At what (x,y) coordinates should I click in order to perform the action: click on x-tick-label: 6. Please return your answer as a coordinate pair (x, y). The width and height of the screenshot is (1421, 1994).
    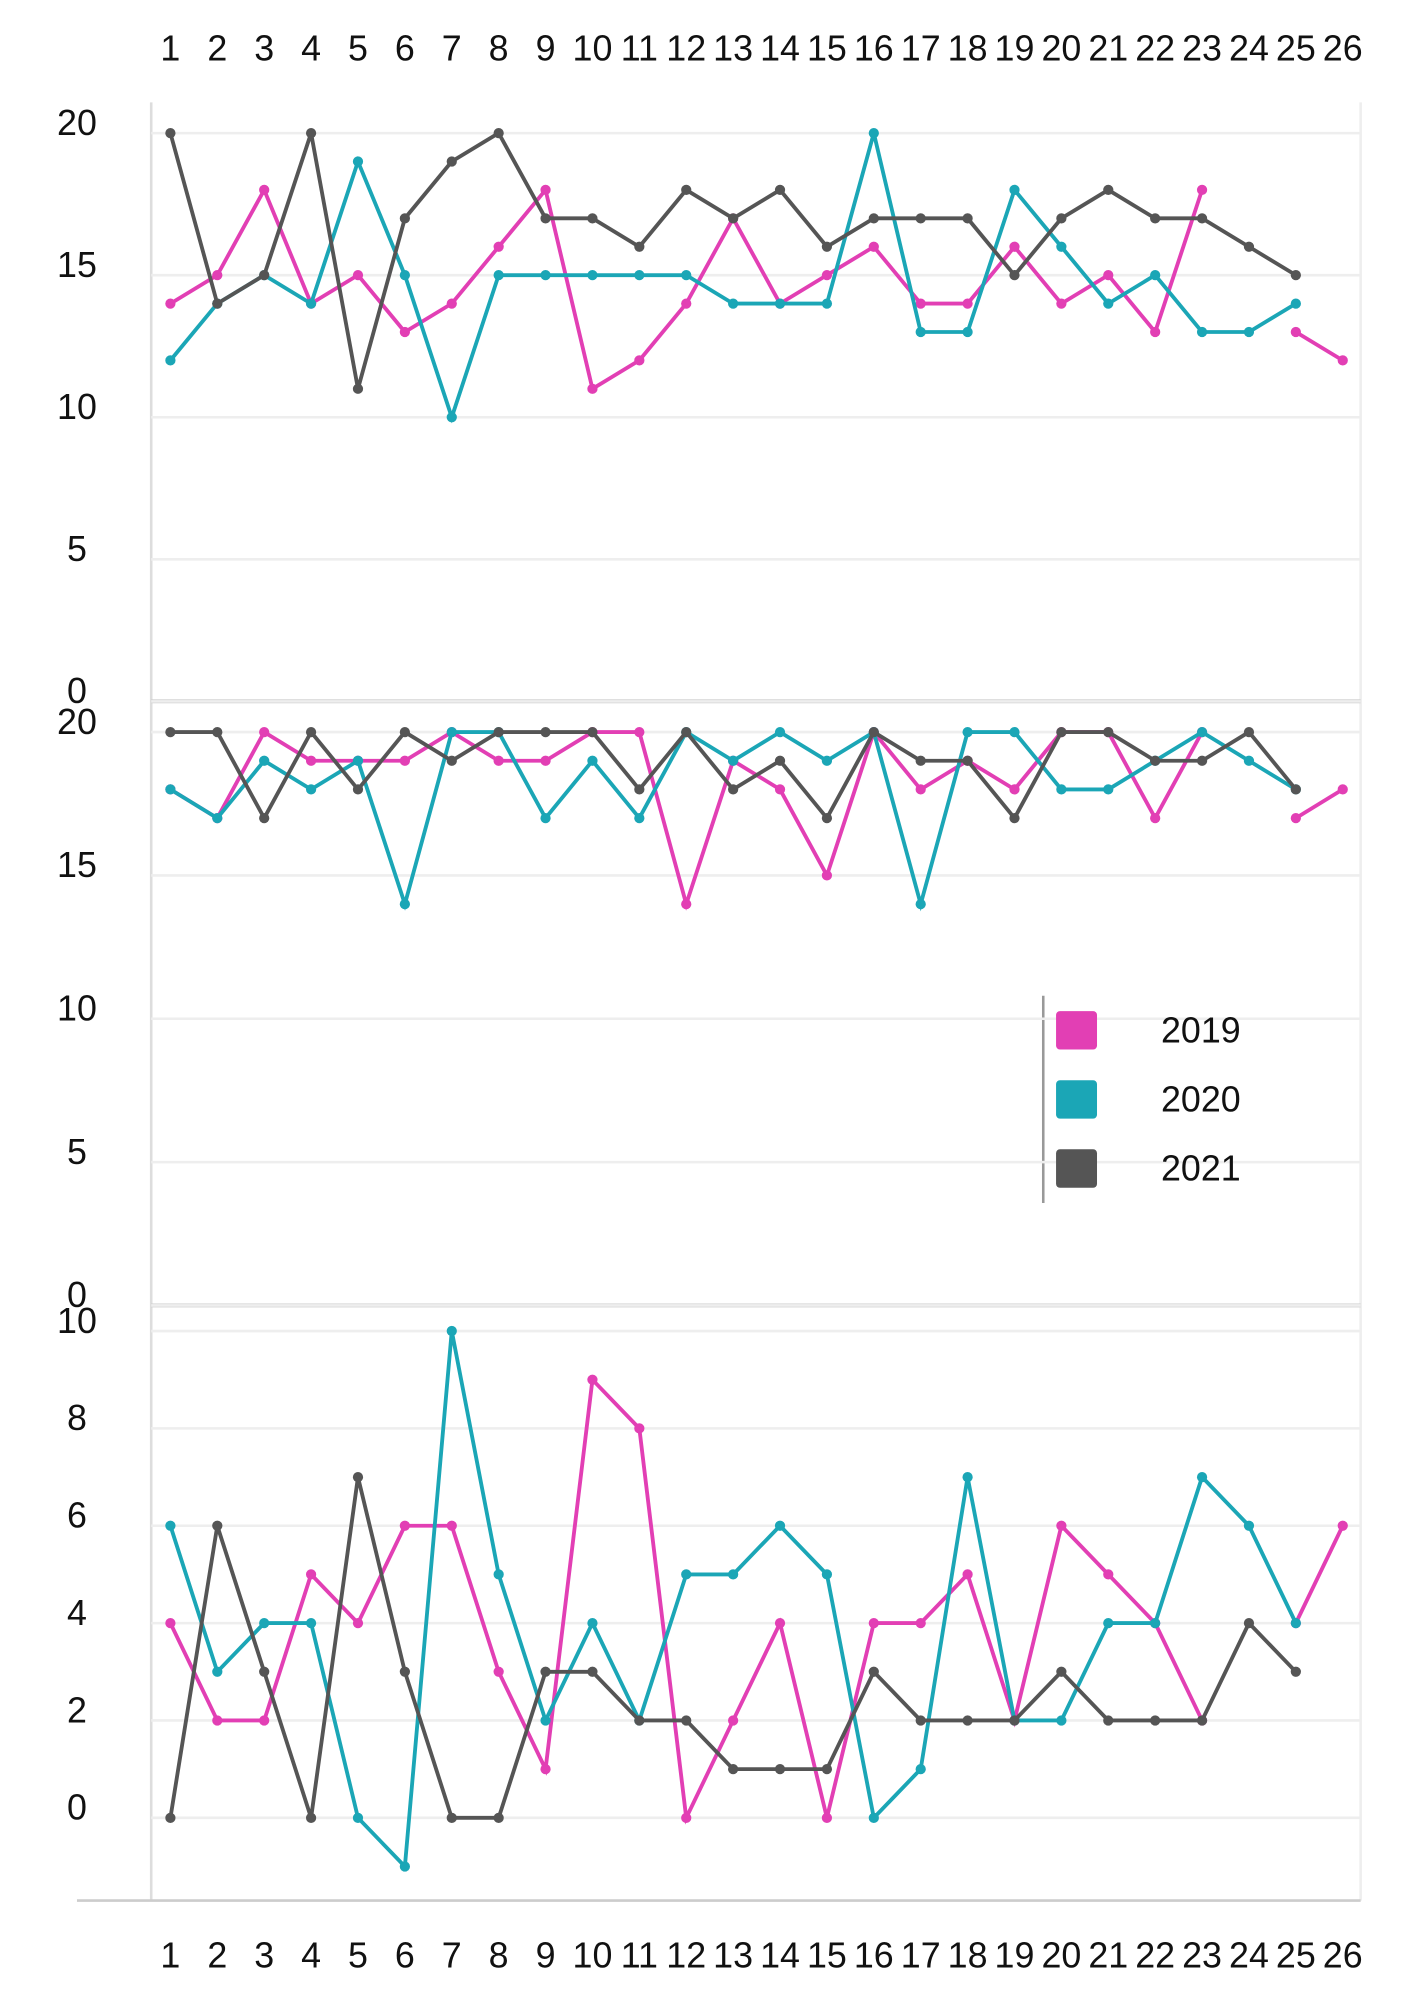
    Looking at the image, I should click on (405, 49).